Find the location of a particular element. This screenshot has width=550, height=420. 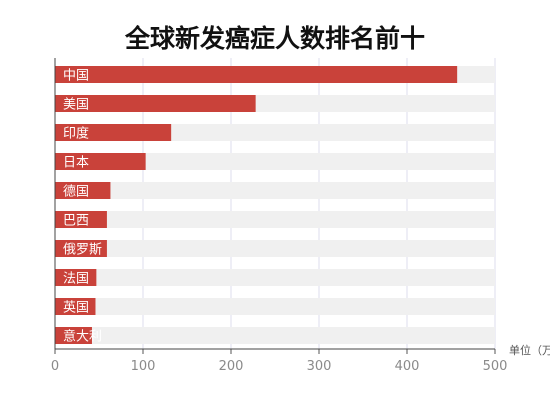

category-label-9: 意大利 is located at coordinates (82, 337).